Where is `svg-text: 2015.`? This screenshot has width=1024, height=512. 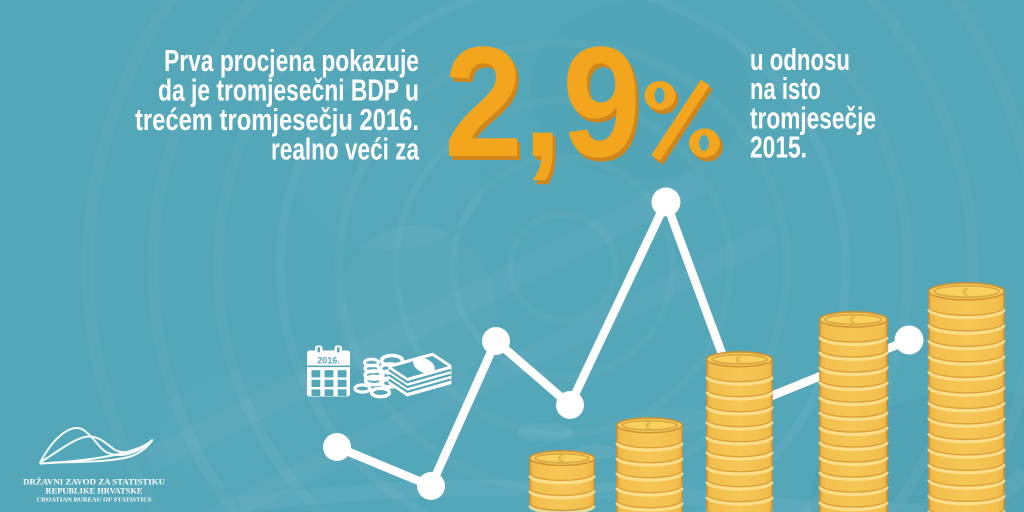 svg-text: 2015. is located at coordinates (778, 147).